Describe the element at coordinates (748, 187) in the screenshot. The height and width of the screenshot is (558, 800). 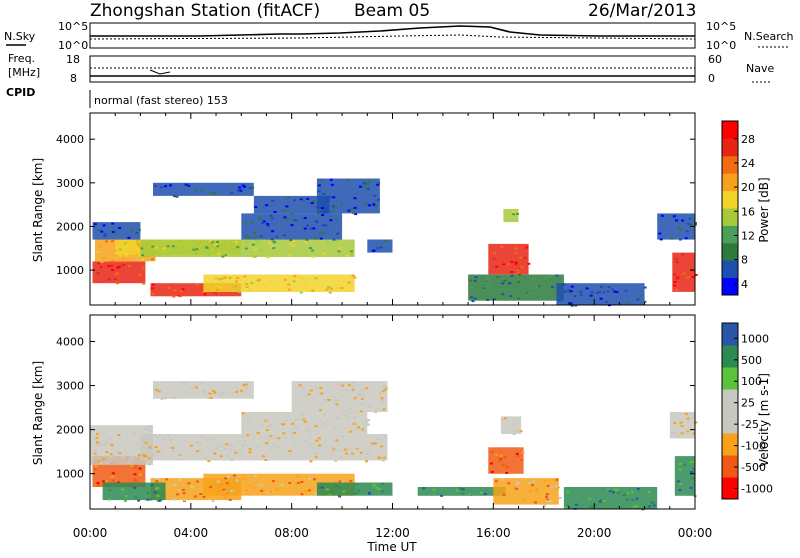
I see `colorbar-tick-label: 20` at that location.